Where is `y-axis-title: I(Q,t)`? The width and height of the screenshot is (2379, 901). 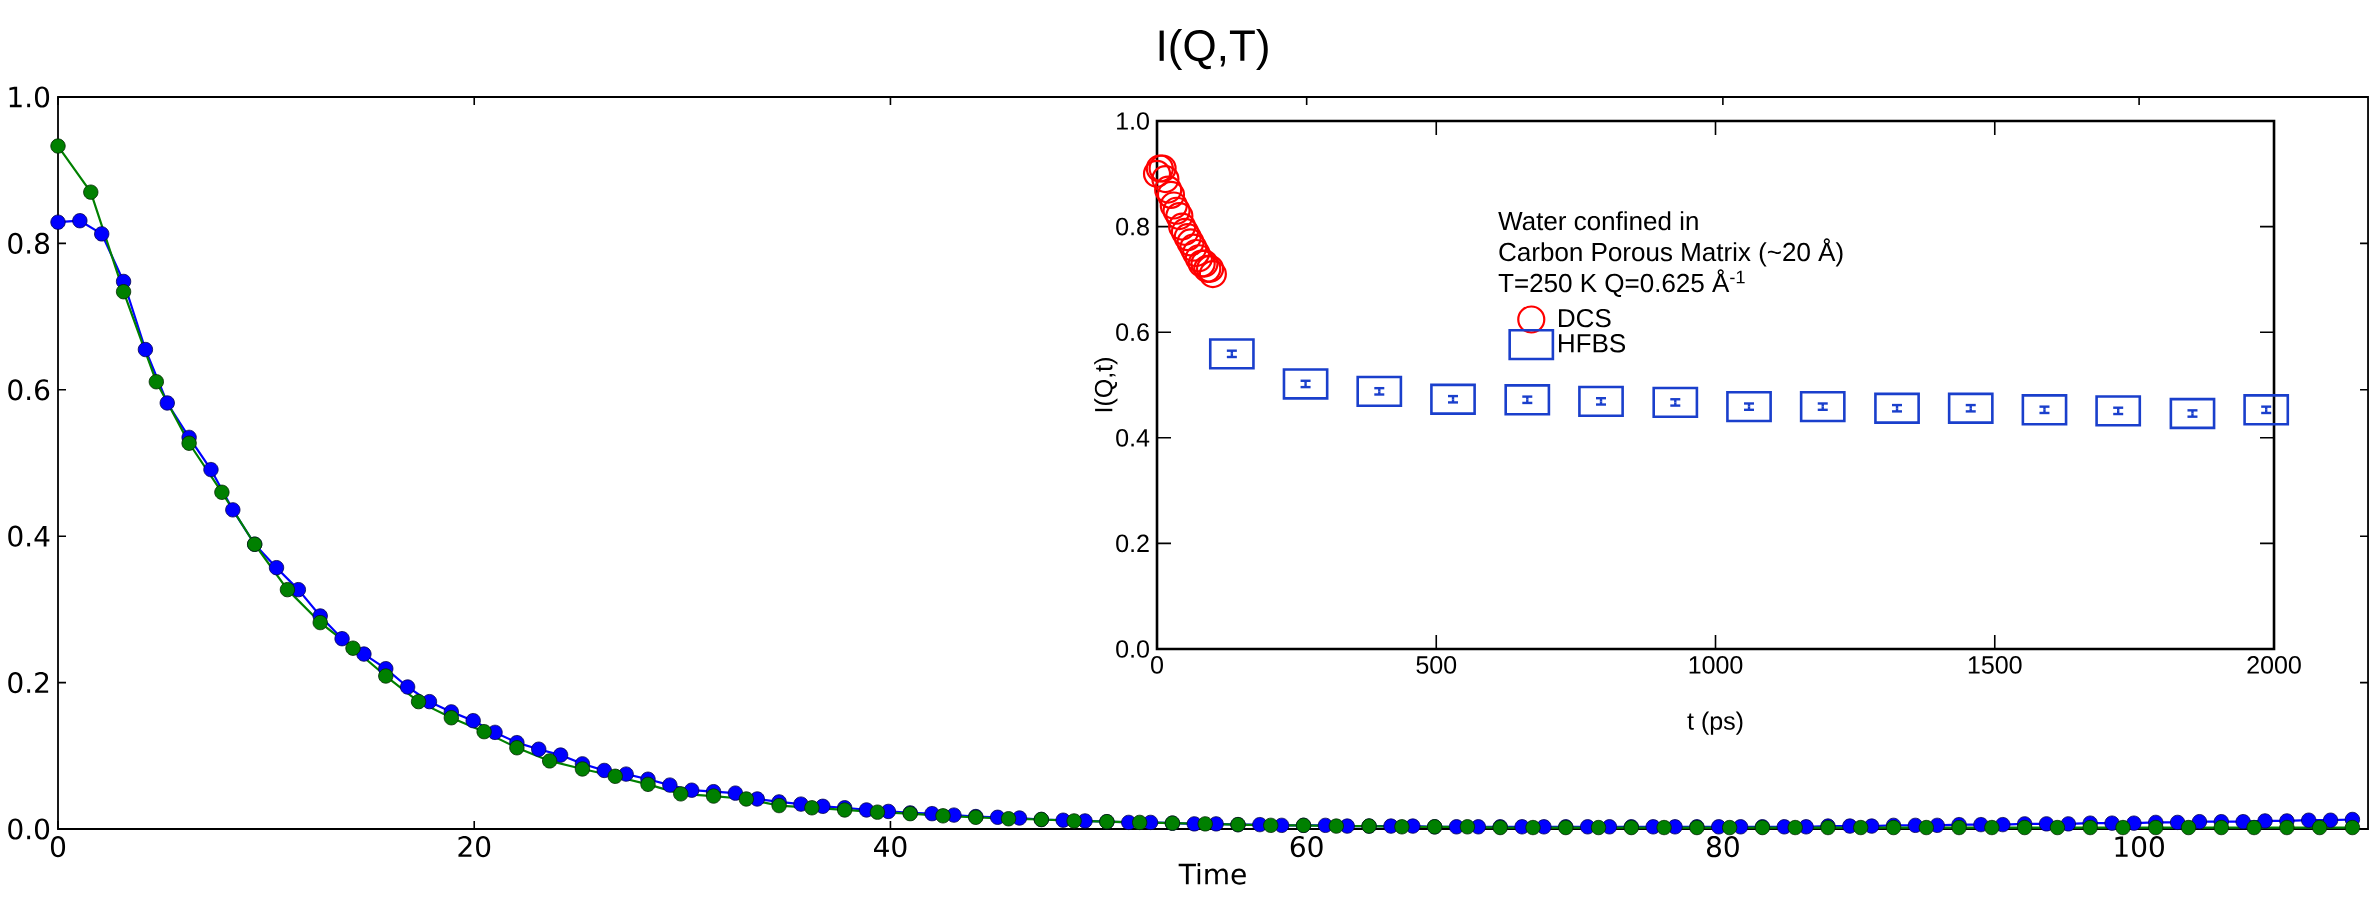 y-axis-title: I(Q,t) is located at coordinates (1106, 385).